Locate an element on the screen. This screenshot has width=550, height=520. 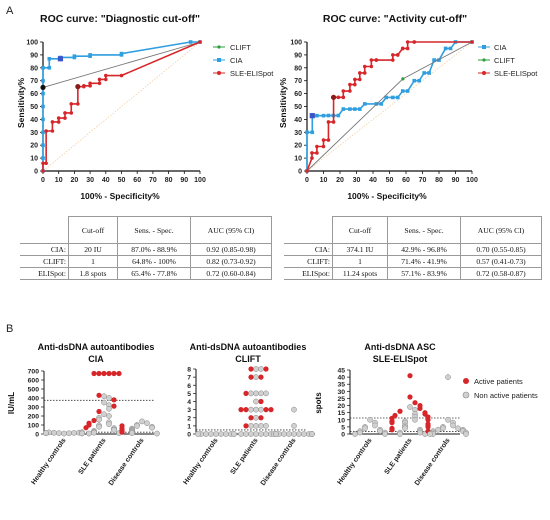
legend-entry-clift: CLIFT is located at coordinates (232, 47).